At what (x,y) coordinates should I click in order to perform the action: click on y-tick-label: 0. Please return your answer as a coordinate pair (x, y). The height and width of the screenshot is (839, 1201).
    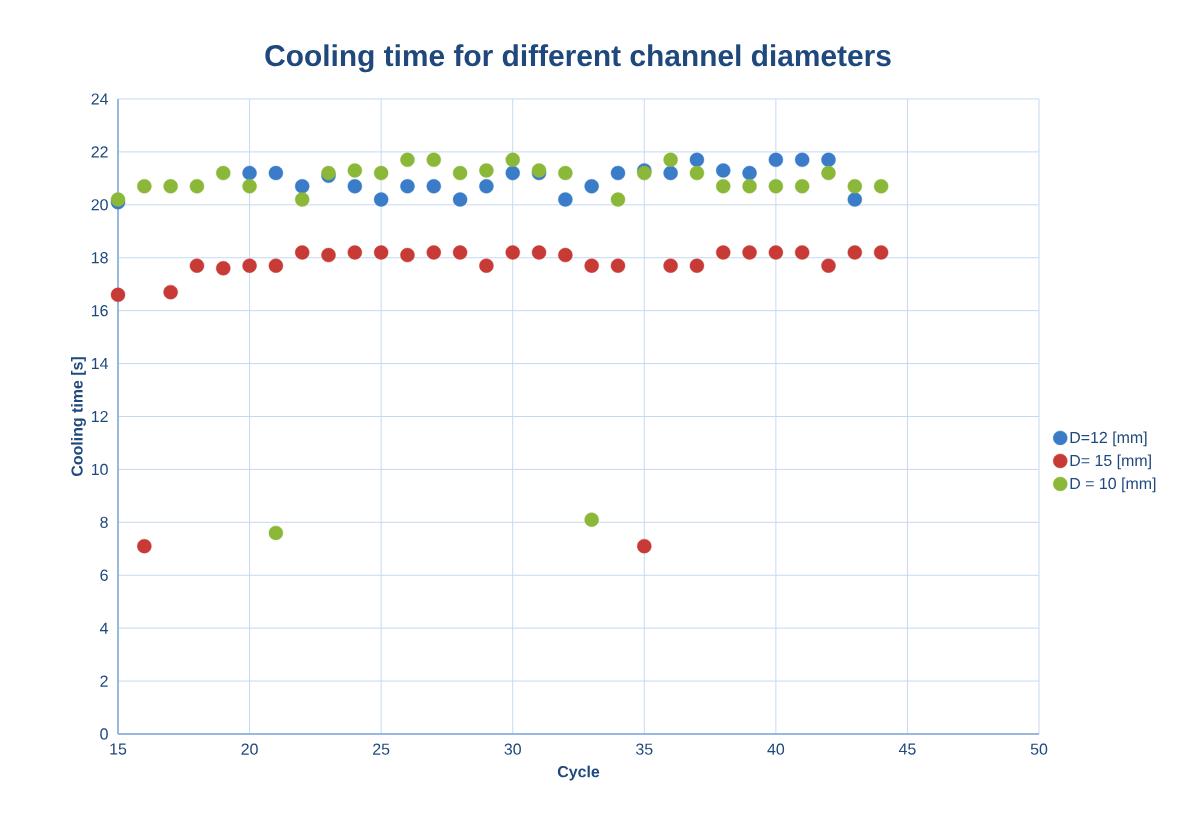
    Looking at the image, I should click on (104, 734).